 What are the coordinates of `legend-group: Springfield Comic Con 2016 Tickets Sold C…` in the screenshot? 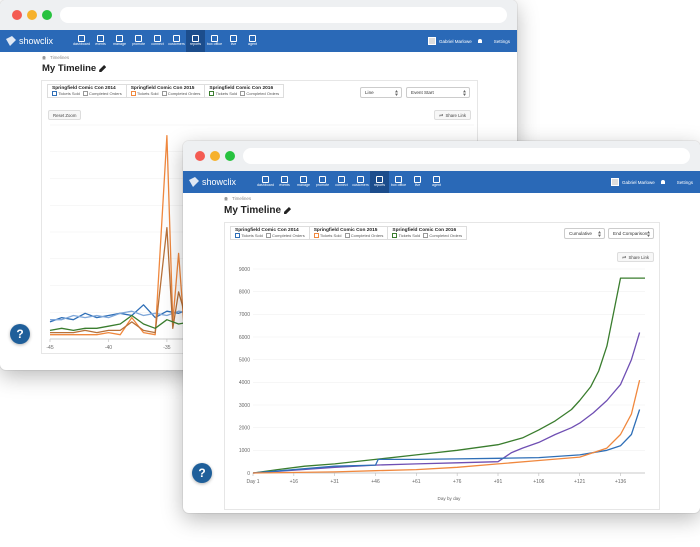 It's located at (244, 91).